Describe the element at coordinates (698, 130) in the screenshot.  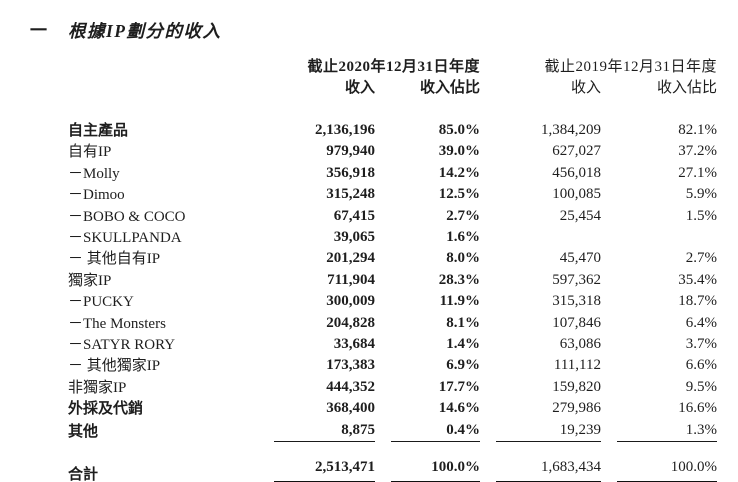
I see `cell-value: 82.1%` at that location.